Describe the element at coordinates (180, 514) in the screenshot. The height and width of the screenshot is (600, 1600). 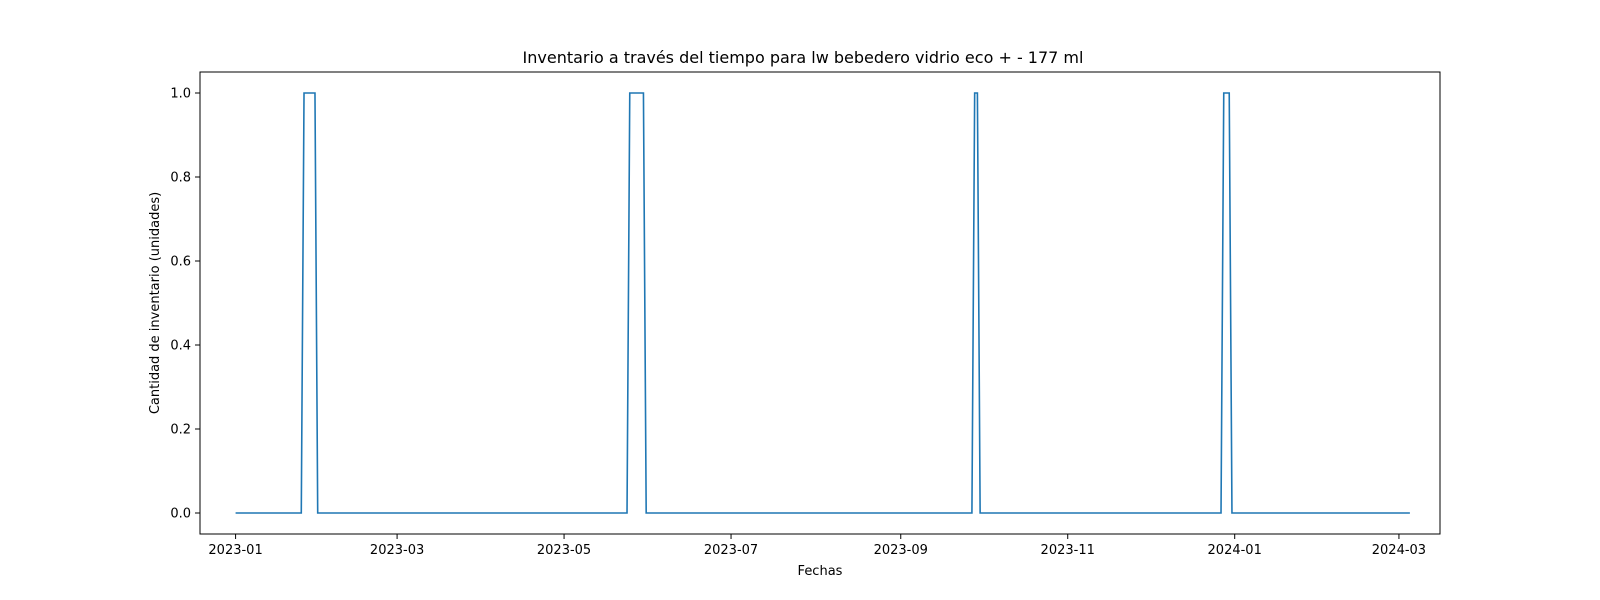
I see `y-tick-label: 0.0` at that location.